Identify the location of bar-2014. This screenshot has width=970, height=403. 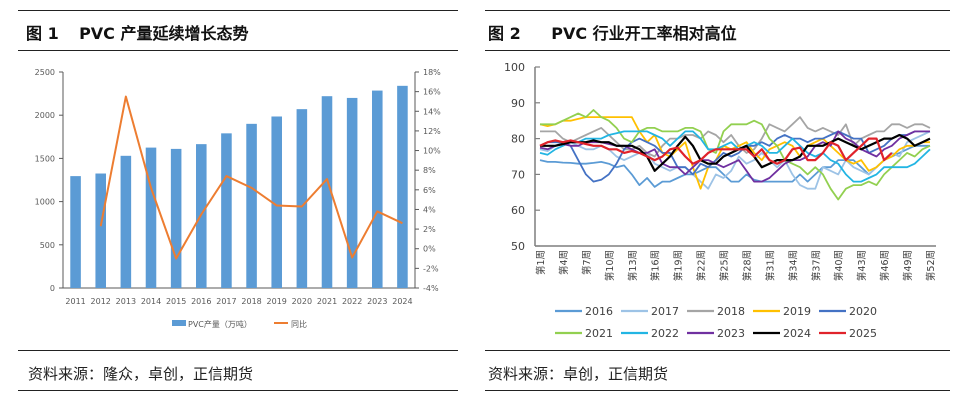
(151, 217).